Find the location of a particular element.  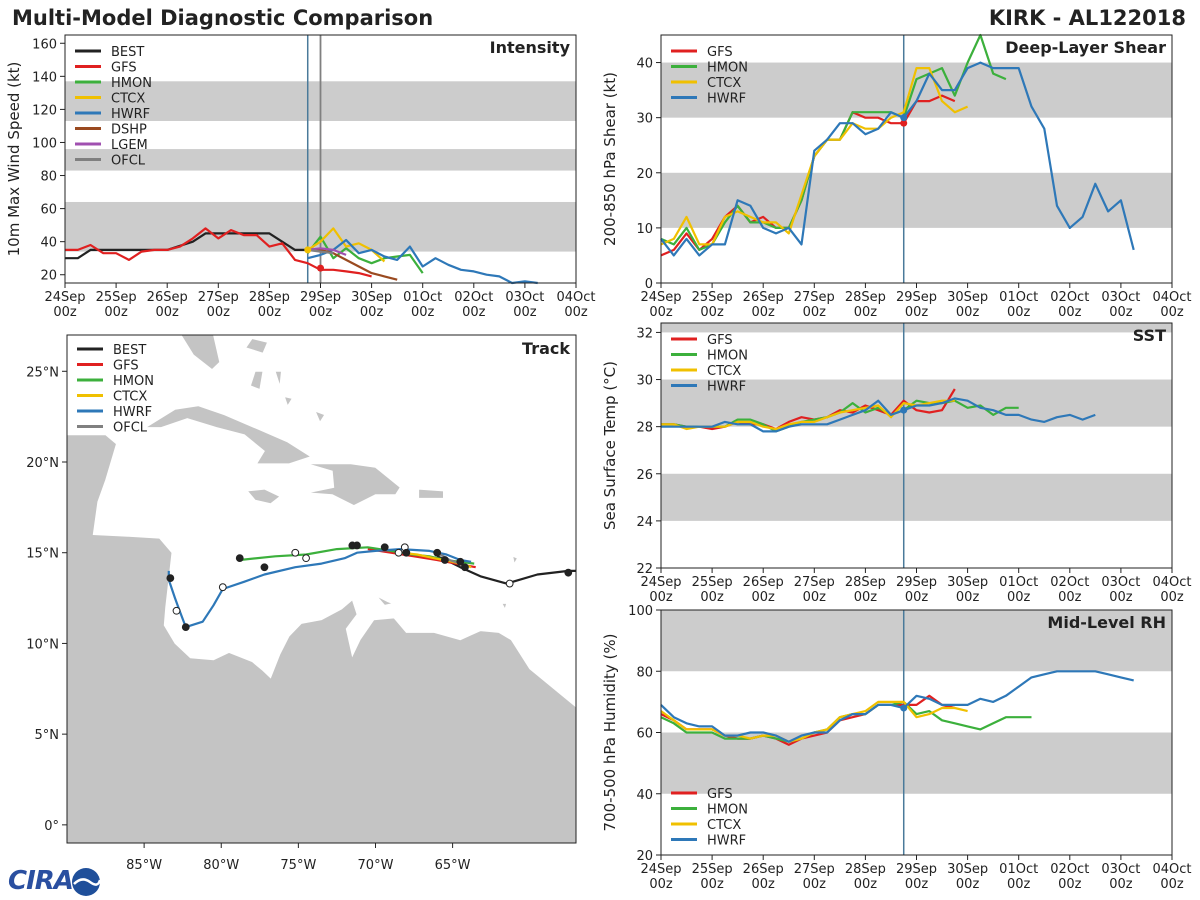

bahamas-land is located at coordinates (257, 346).